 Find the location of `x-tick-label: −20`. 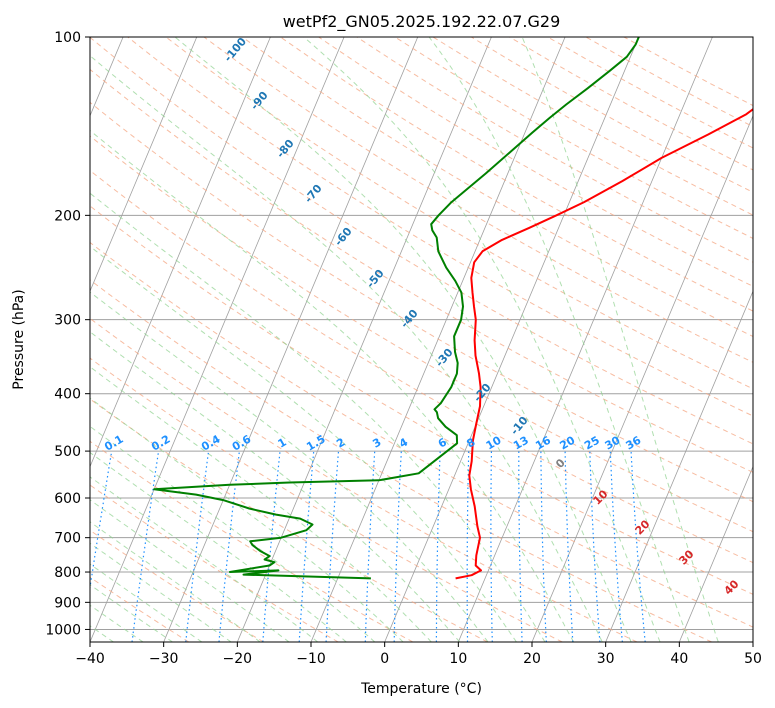

x-tick-label: −20 is located at coordinates (238, 659).